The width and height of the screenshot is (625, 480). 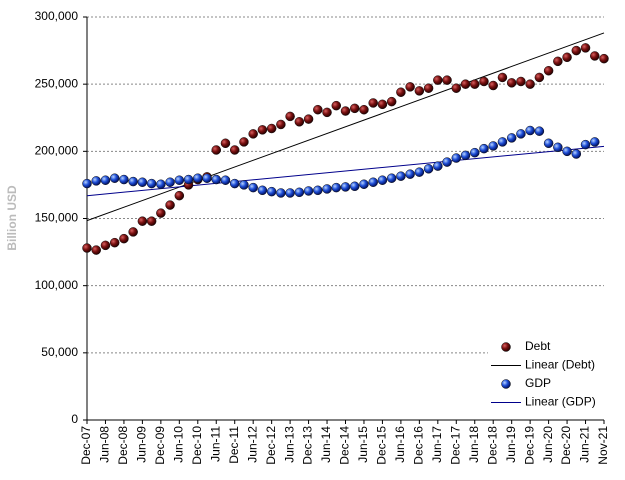 I want to click on y-tick-label: 200,000, so click(x=57, y=151).